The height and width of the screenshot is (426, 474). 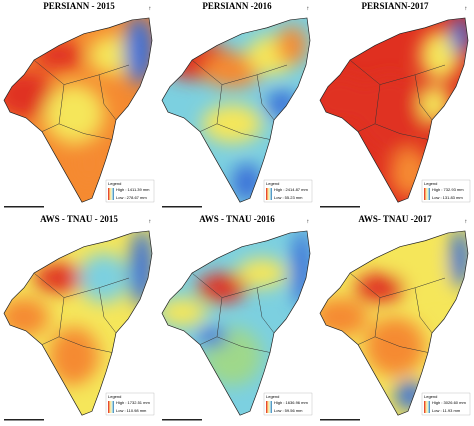 I want to click on legend-low: Low : 110.98 mm, so click(x=131, y=410).